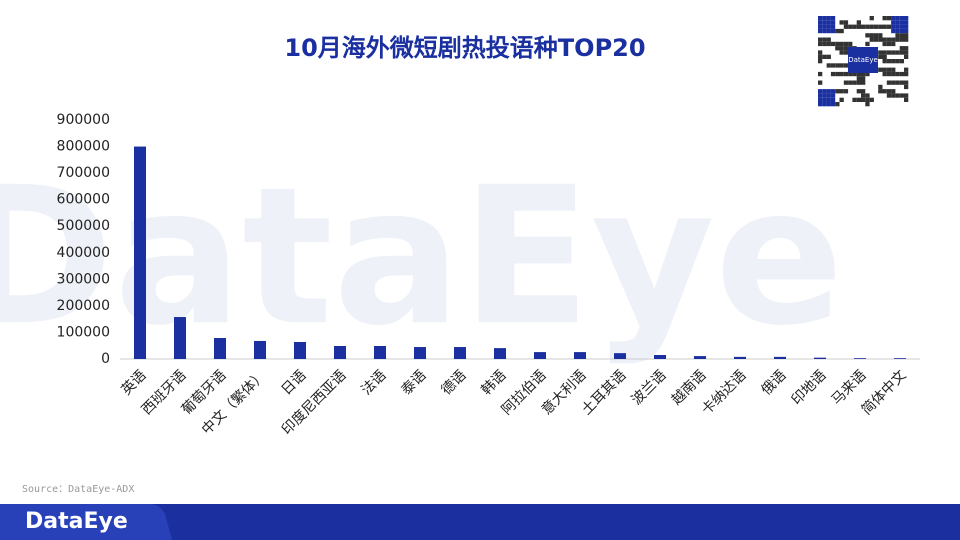 The width and height of the screenshot is (960, 540). I want to click on y-tick-label: 400000, so click(83, 253).